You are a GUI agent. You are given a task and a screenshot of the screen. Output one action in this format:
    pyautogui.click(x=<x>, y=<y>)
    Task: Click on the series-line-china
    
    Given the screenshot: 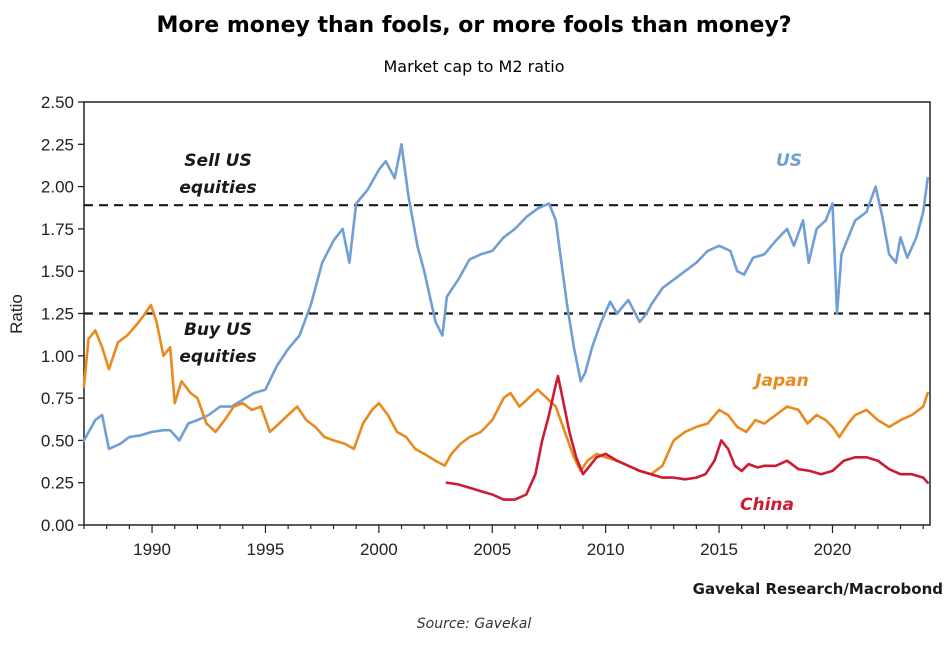 What is the action you would take?
    pyautogui.click(x=687, y=437)
    